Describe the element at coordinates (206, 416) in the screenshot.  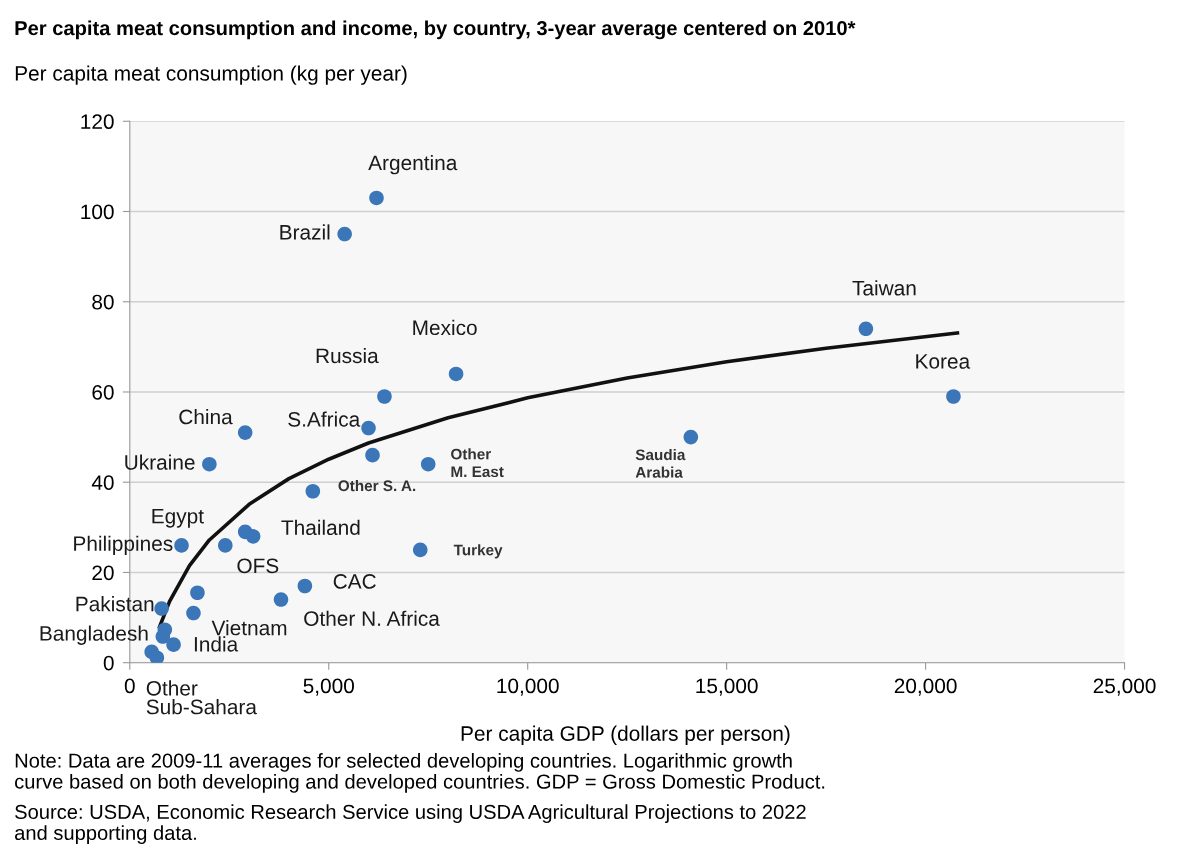
I see `annotation: China` at that location.